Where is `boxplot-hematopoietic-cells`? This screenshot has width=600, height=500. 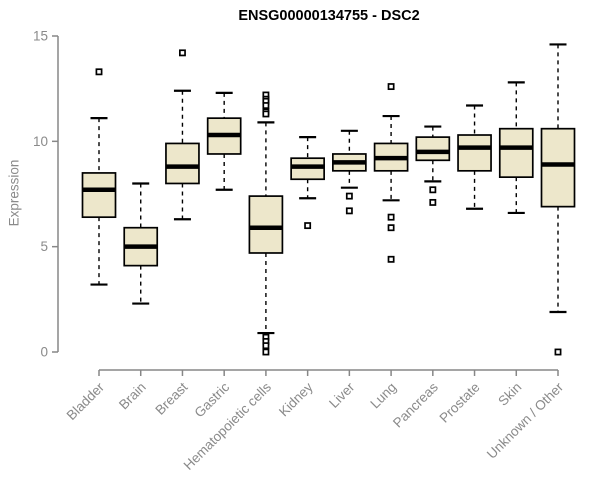 boxplot-hematopoietic-cells is located at coordinates (266, 223).